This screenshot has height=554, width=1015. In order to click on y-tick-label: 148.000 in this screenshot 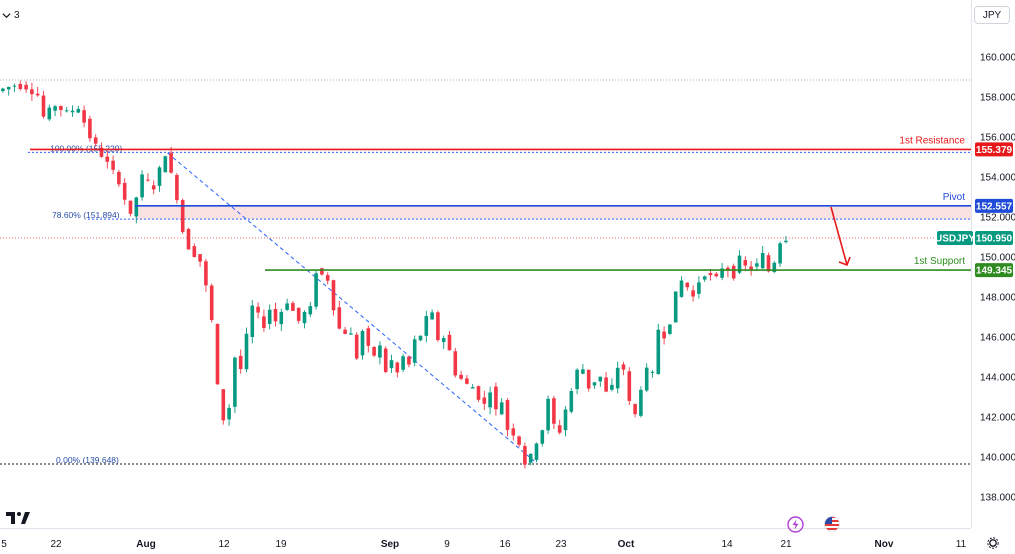, I will do `click(997, 298)`.